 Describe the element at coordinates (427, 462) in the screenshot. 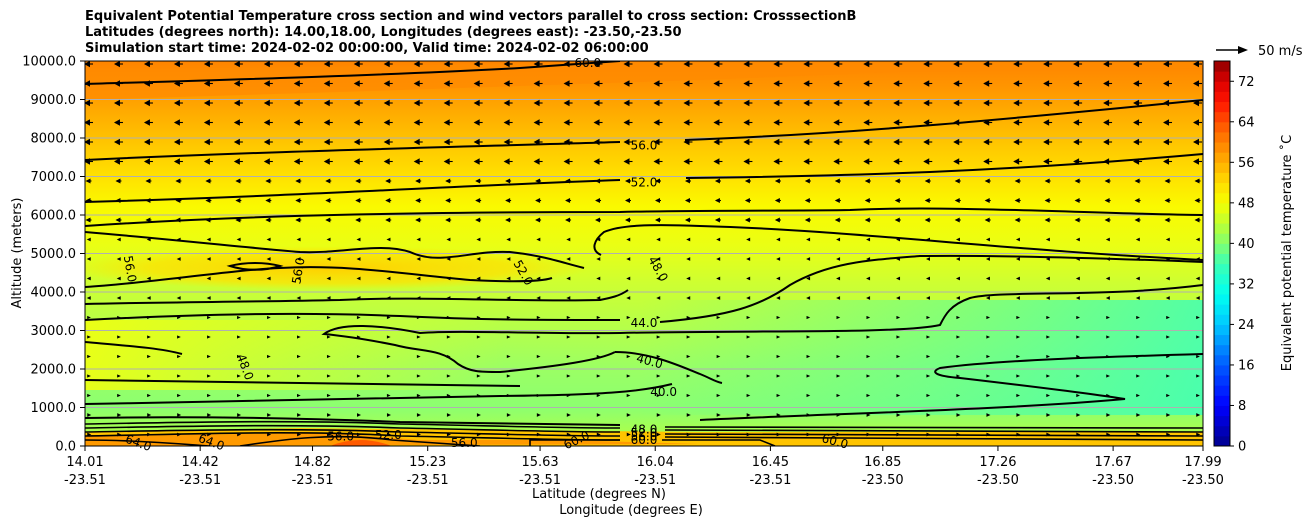

I see `x-tick-label-lat: 15.23` at that location.